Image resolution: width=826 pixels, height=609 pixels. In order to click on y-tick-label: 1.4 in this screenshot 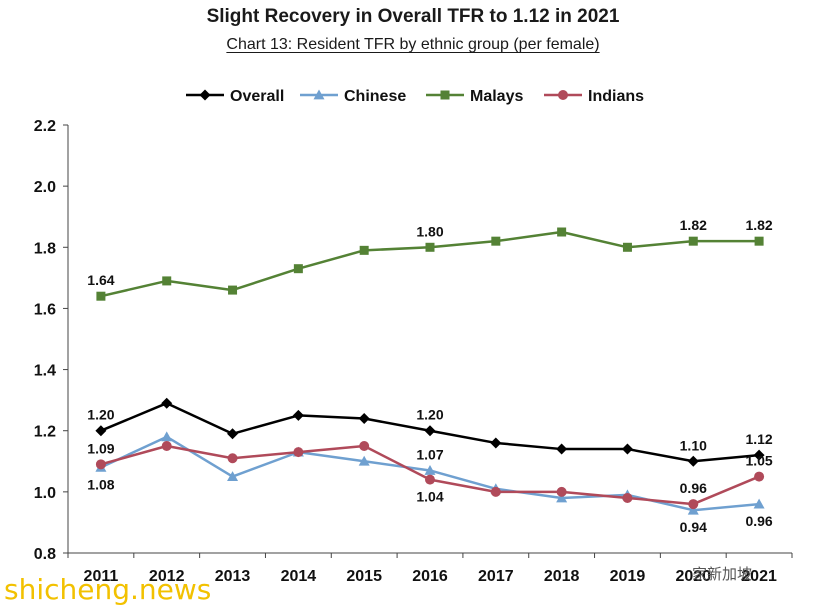, I will do `click(45, 371)`.